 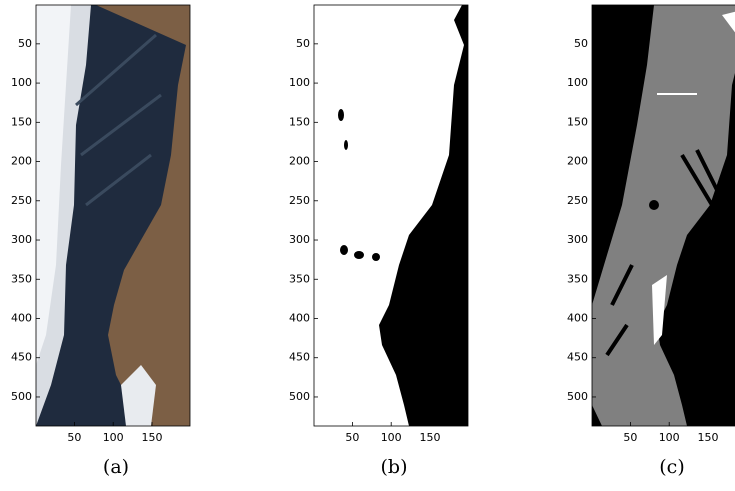 What do you see at coordinates (671, 467) in the screenshot?
I see `panel-caption: (c)` at bounding box center [671, 467].